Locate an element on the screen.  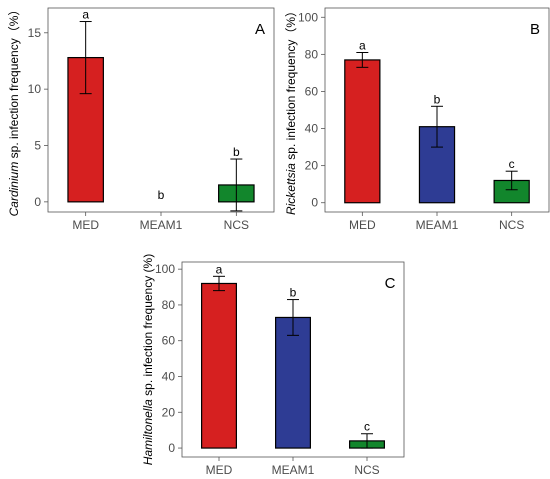
y-axis-label-genus: Cardinium is located at coordinates (14, 189).